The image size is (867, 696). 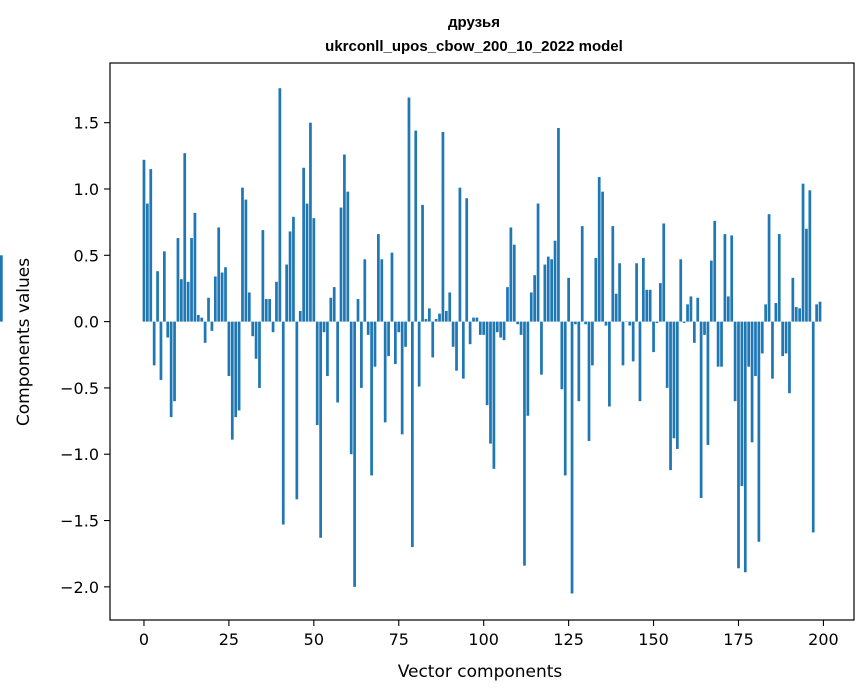 I want to click on x-tick-label: 25, so click(x=229, y=639).